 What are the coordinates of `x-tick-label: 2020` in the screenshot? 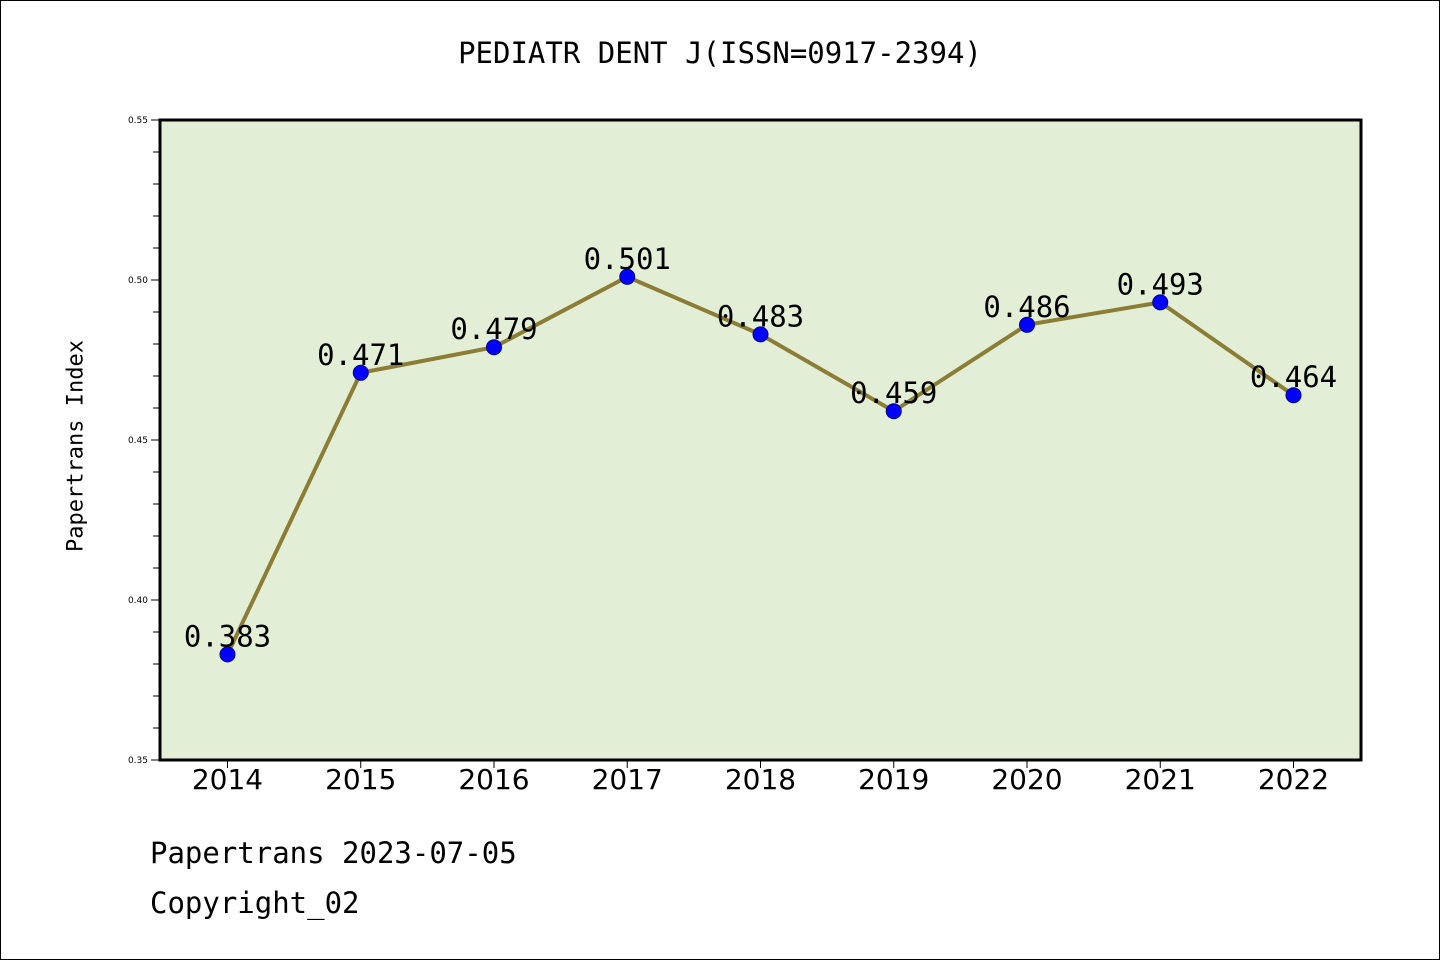 It's located at (1026, 779).